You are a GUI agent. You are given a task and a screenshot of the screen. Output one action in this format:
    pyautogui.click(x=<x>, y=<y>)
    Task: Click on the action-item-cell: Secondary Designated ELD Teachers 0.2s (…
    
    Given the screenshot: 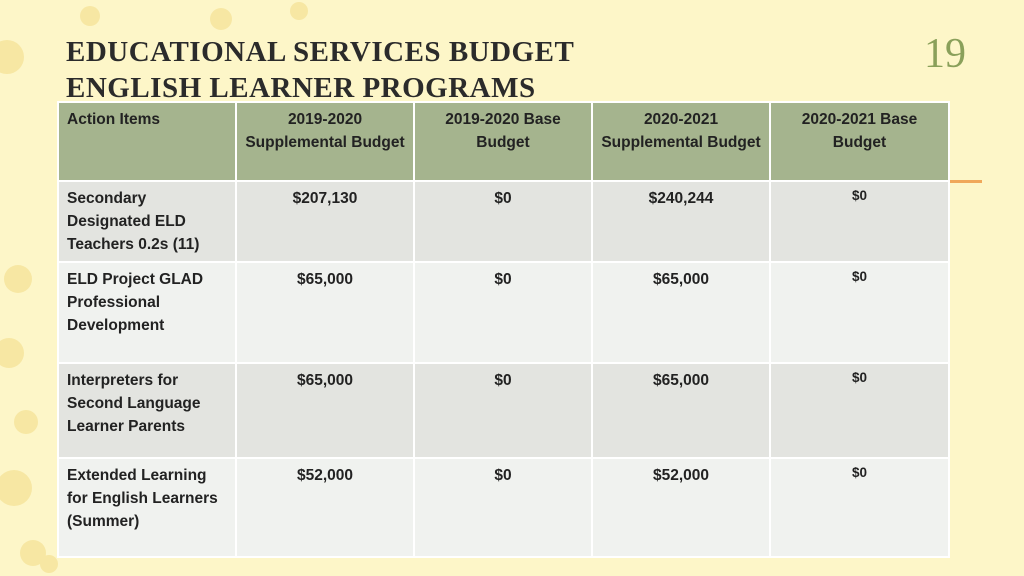 What is the action you would take?
    pyautogui.click(x=147, y=221)
    